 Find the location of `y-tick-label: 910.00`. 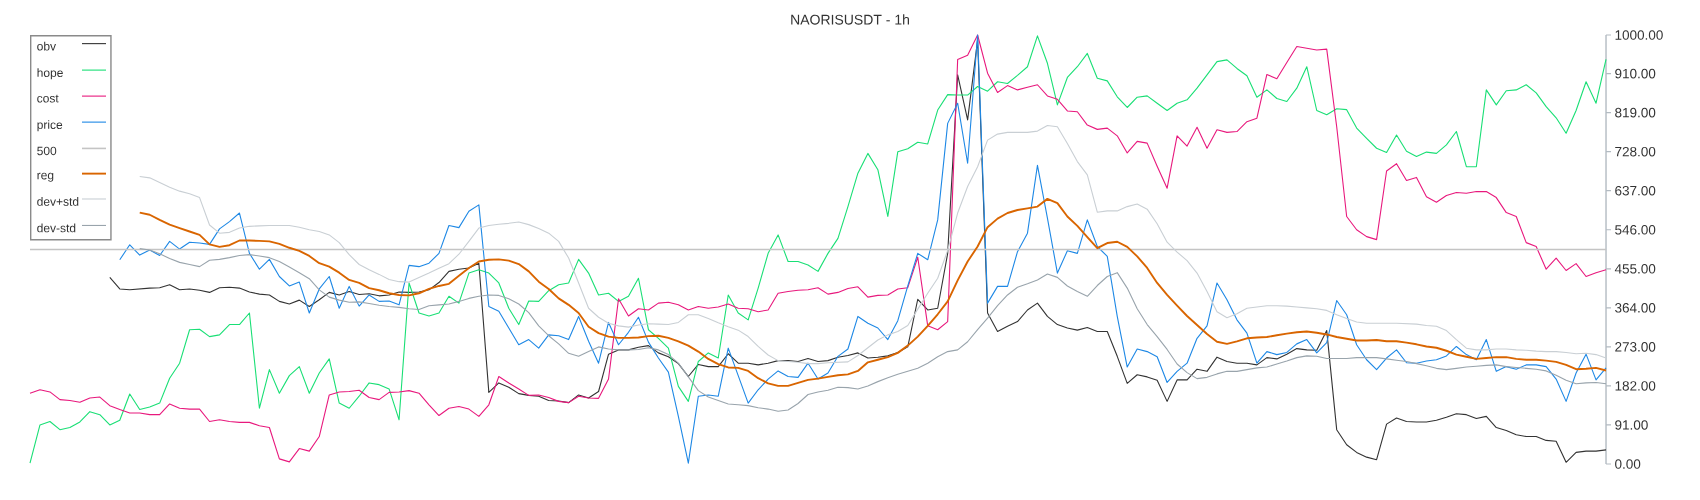

y-tick-label: 910.00 is located at coordinates (1635, 73).